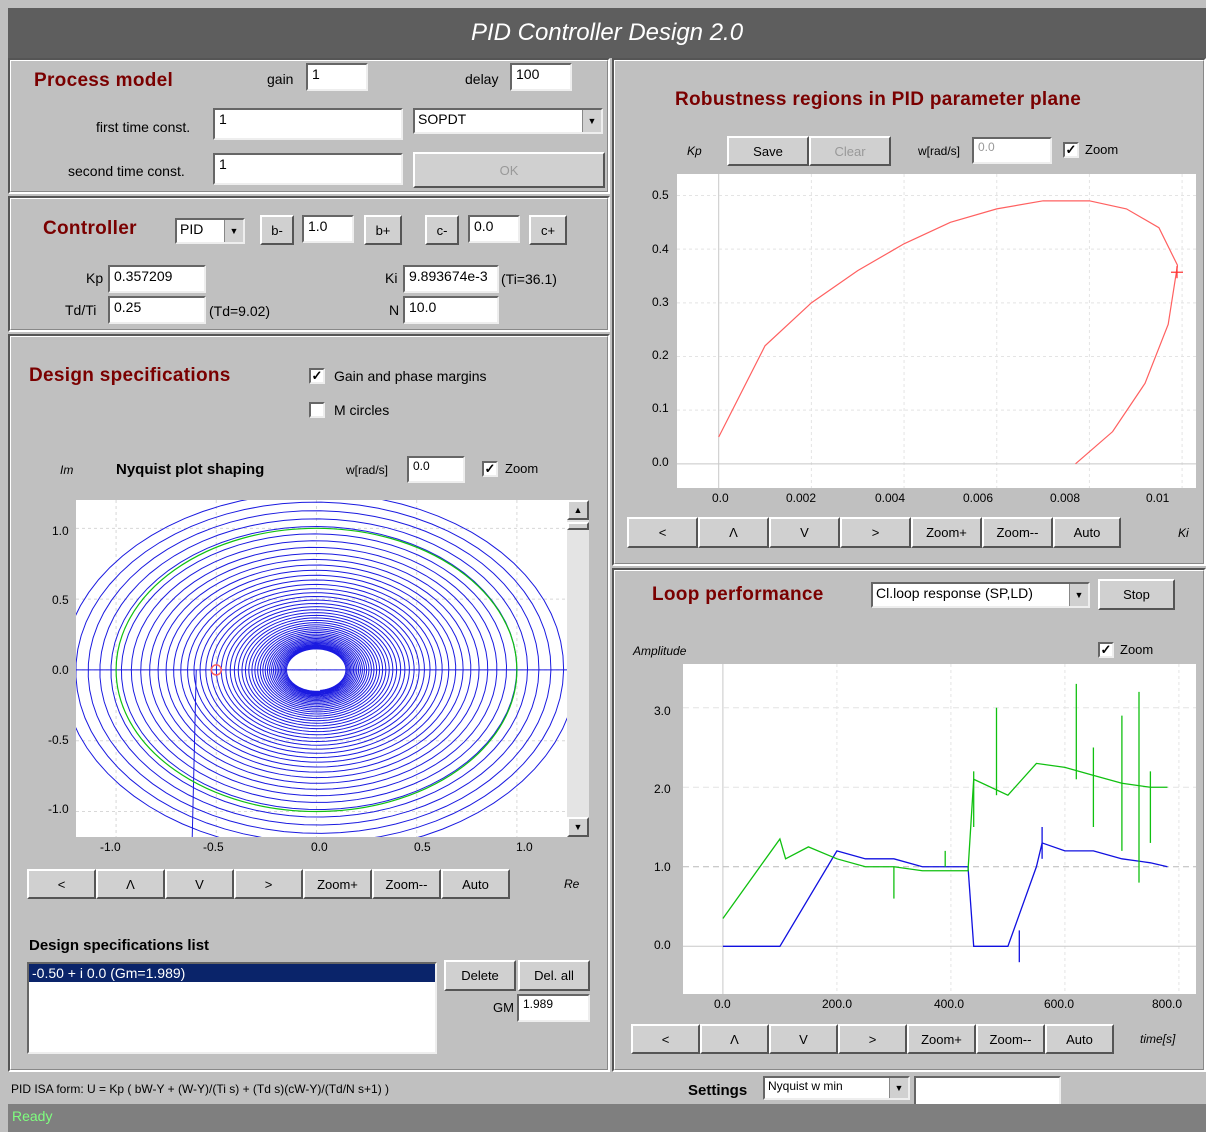 This screenshot has width=1206, height=1132. I want to click on delete-button: Delete, so click(480, 975).